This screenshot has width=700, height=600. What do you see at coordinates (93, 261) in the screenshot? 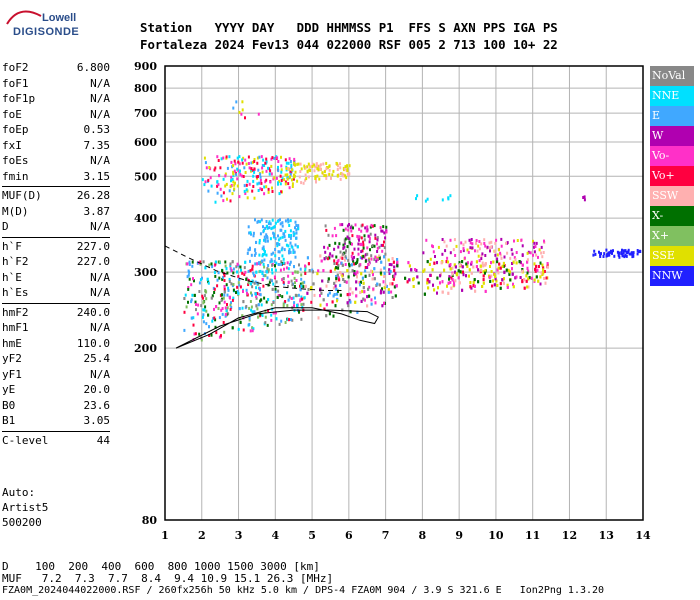
I see `param-value: 227.0` at bounding box center [93, 261].